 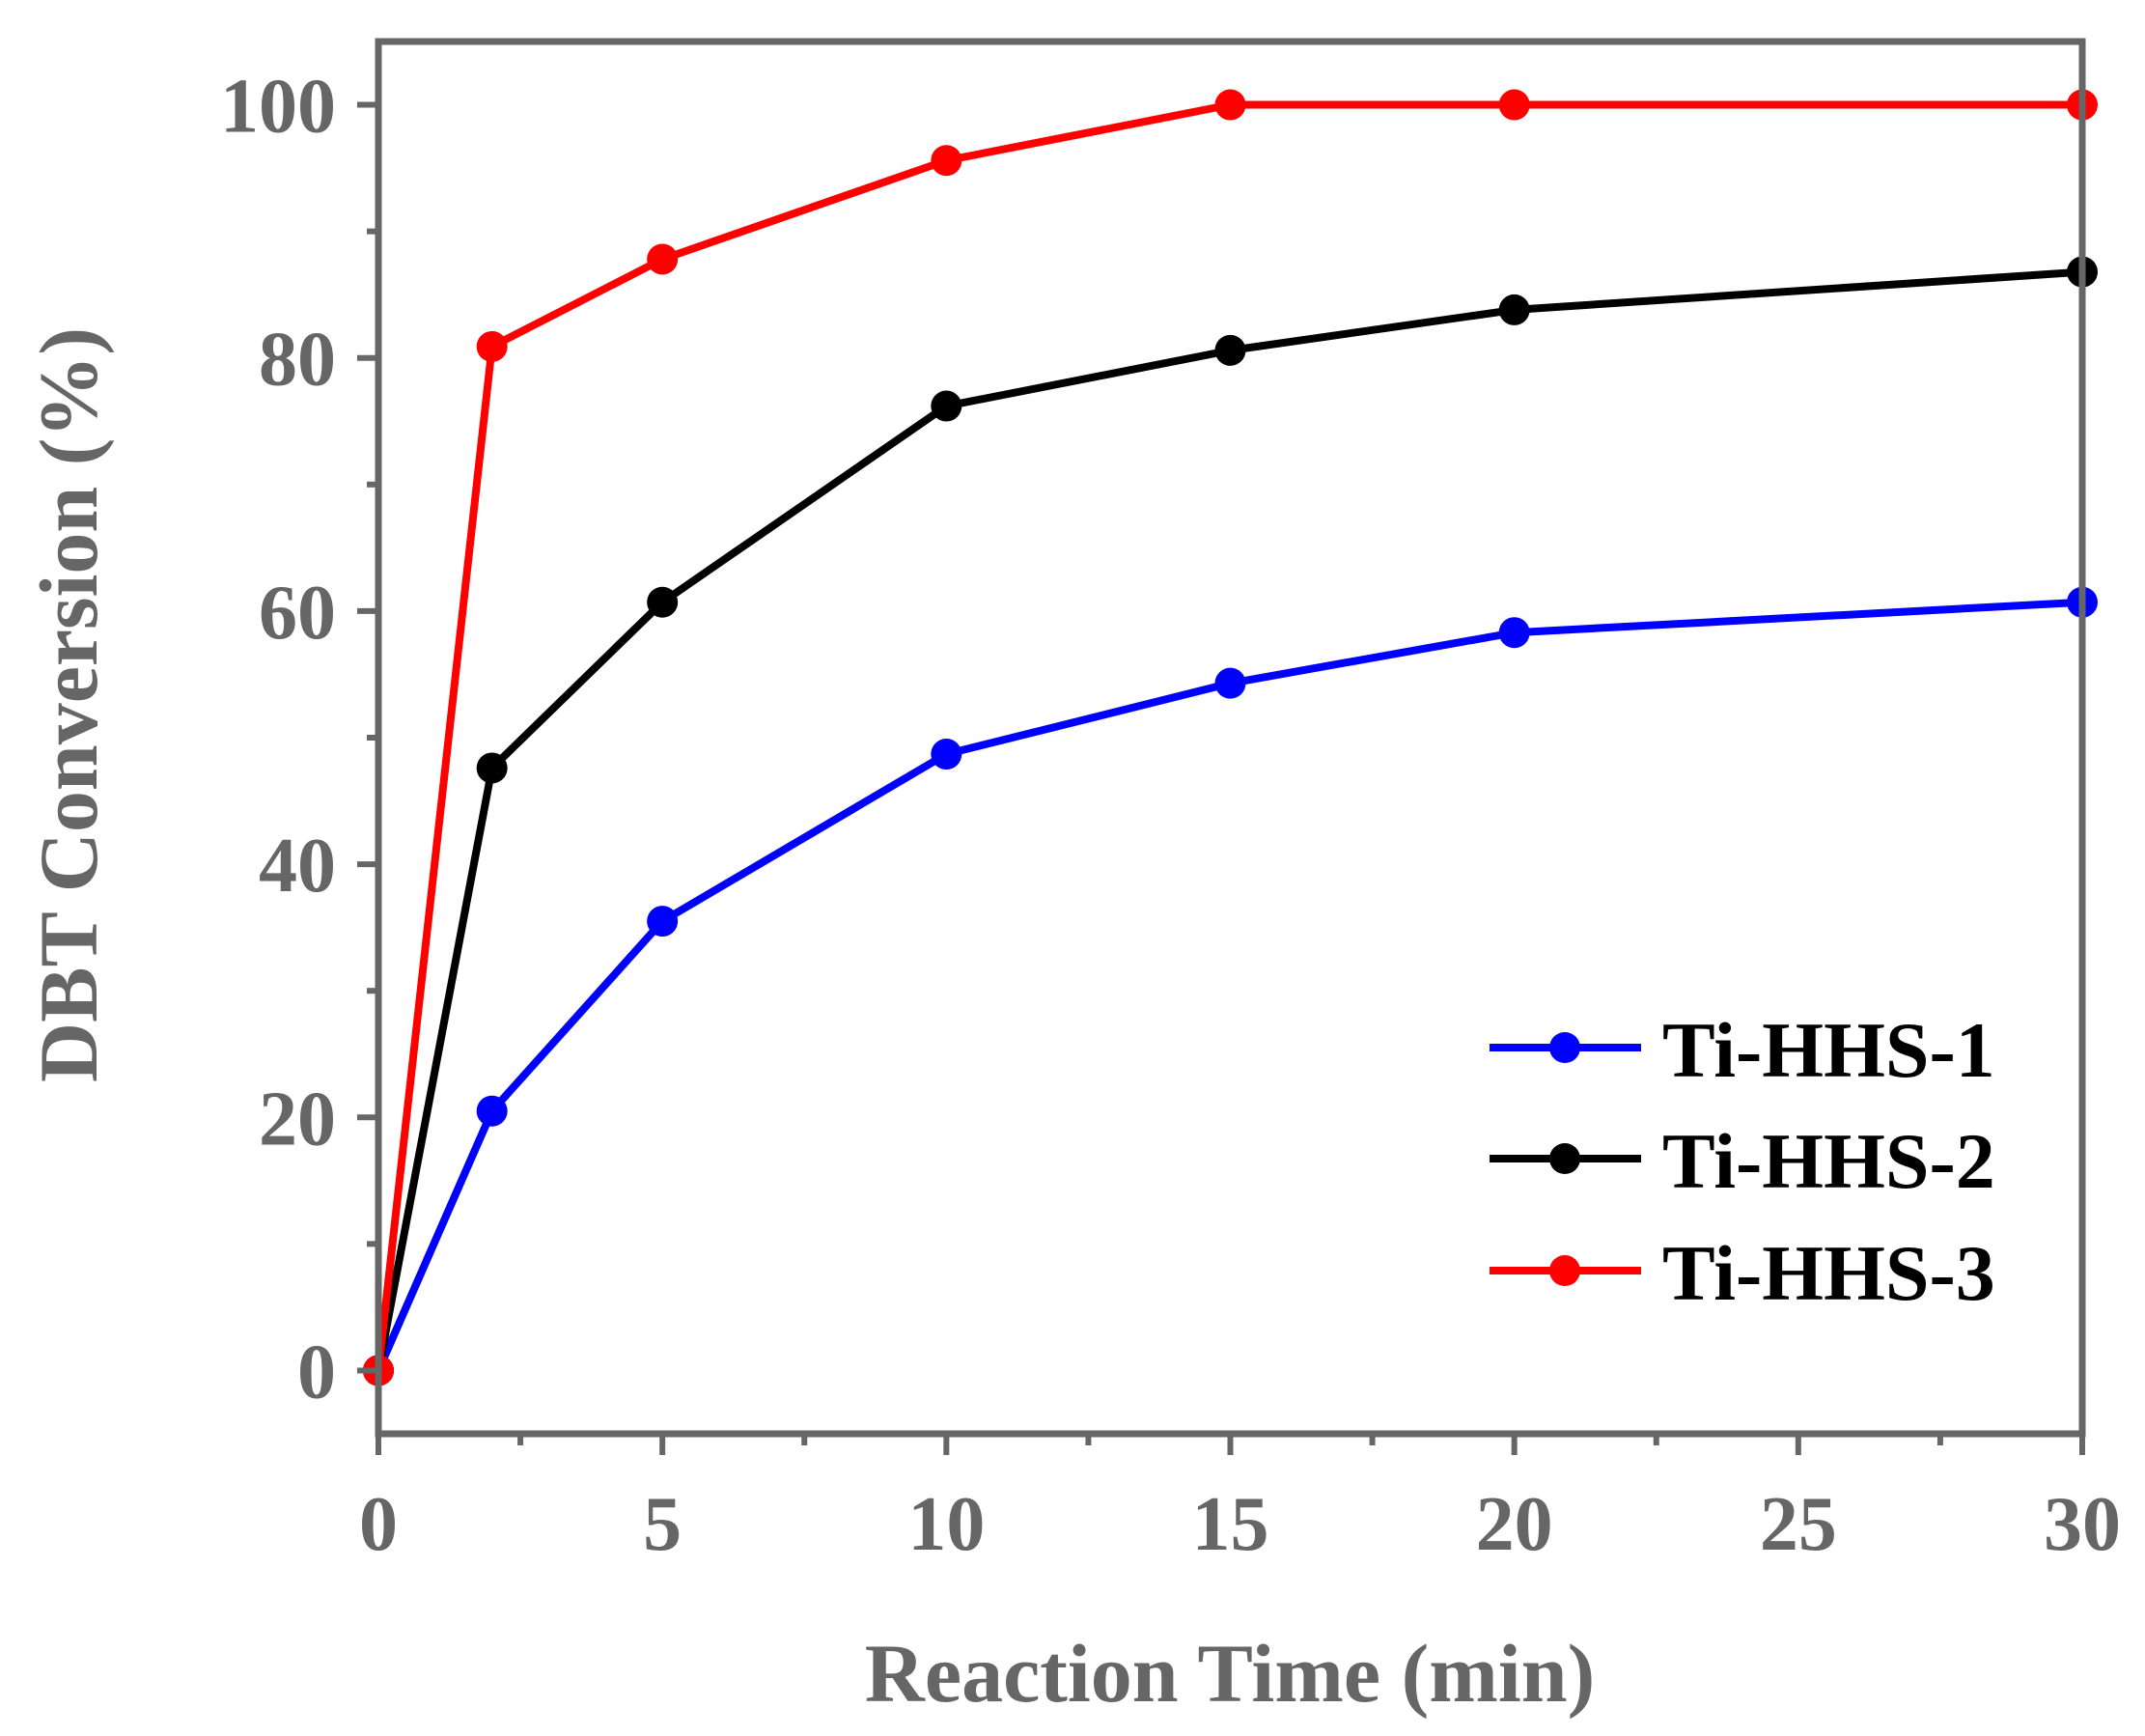 What do you see at coordinates (1230, 1674) in the screenshot?
I see `x-axis-label: Reaction Time (min)` at bounding box center [1230, 1674].